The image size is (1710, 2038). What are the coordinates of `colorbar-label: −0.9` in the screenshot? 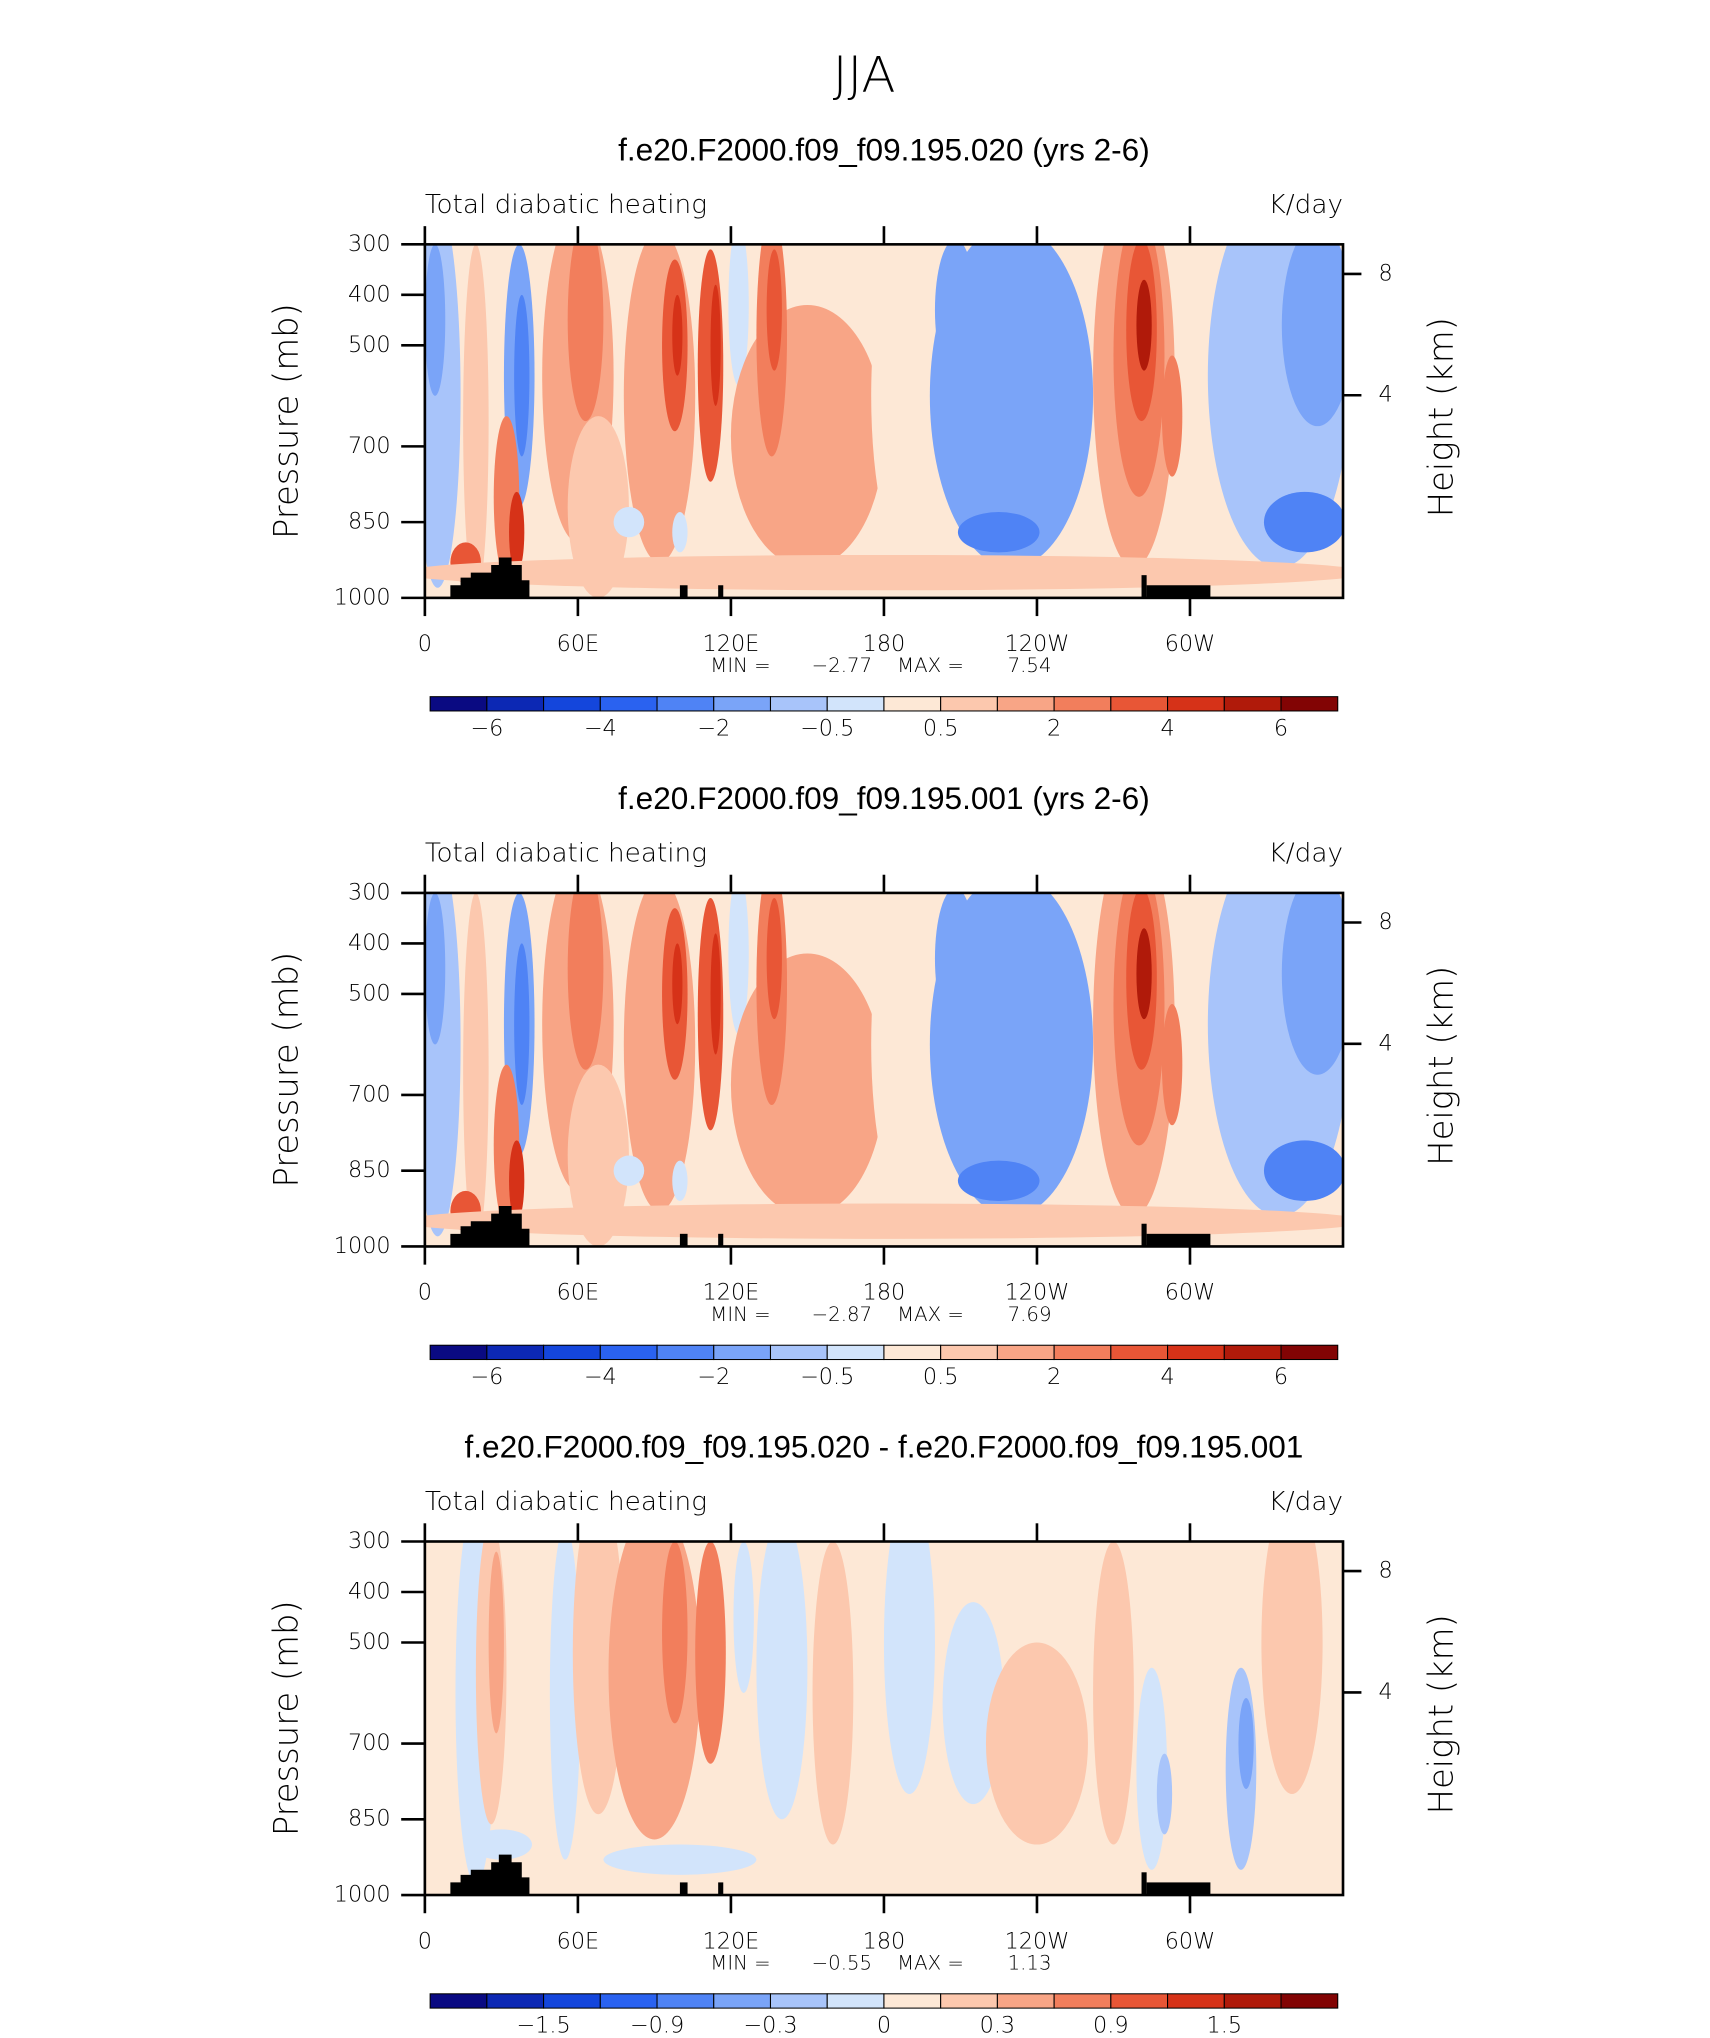 It's located at (657, 2025).